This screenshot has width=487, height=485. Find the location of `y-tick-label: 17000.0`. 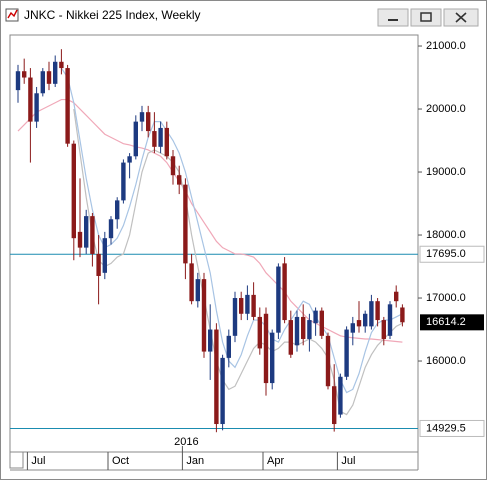

y-tick-label: 17000.0 is located at coordinates (446, 298).